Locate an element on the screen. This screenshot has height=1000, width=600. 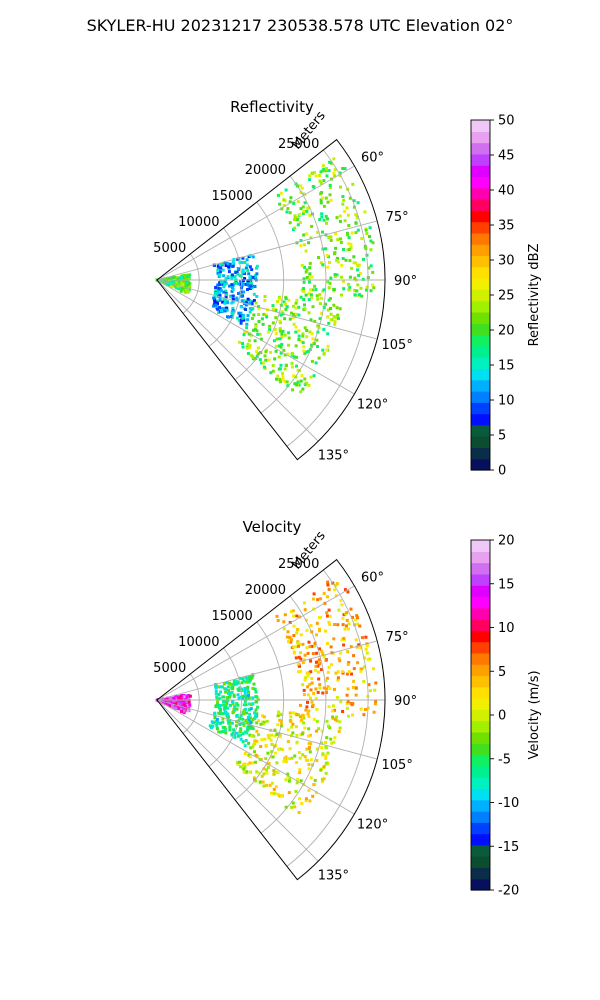
colorbar-tick-label: 15 is located at coordinates (506, 584).